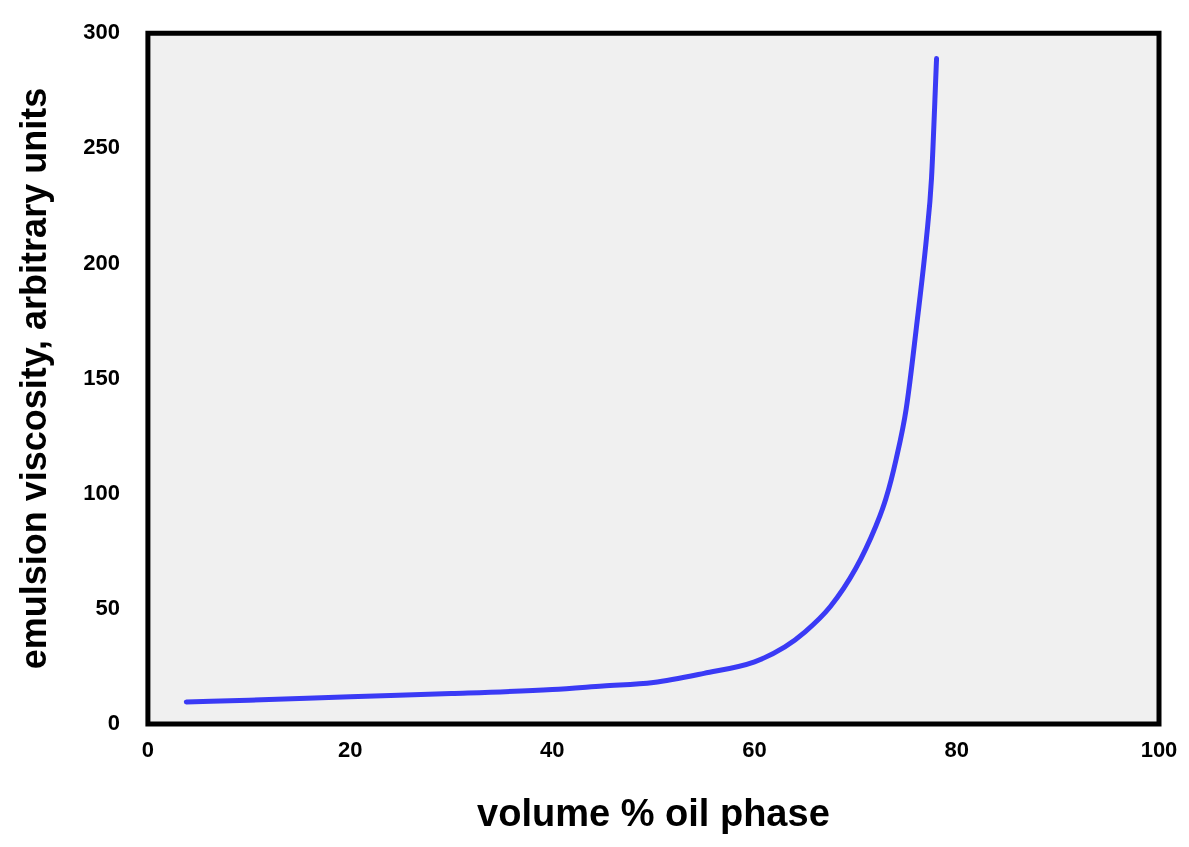  What do you see at coordinates (552, 750) in the screenshot?
I see `x-tick-label: 40` at bounding box center [552, 750].